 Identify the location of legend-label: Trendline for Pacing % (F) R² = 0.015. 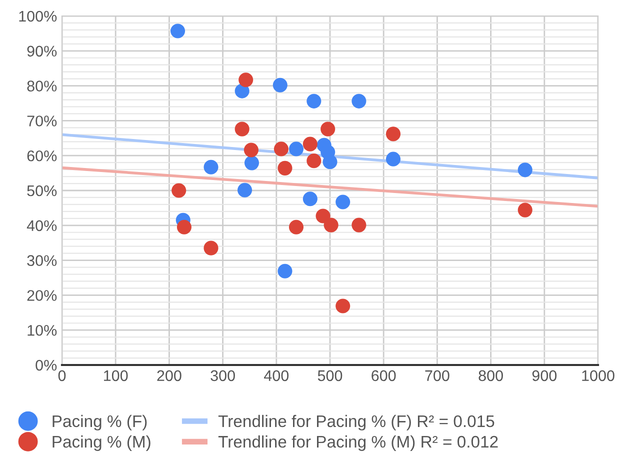
(356, 422).